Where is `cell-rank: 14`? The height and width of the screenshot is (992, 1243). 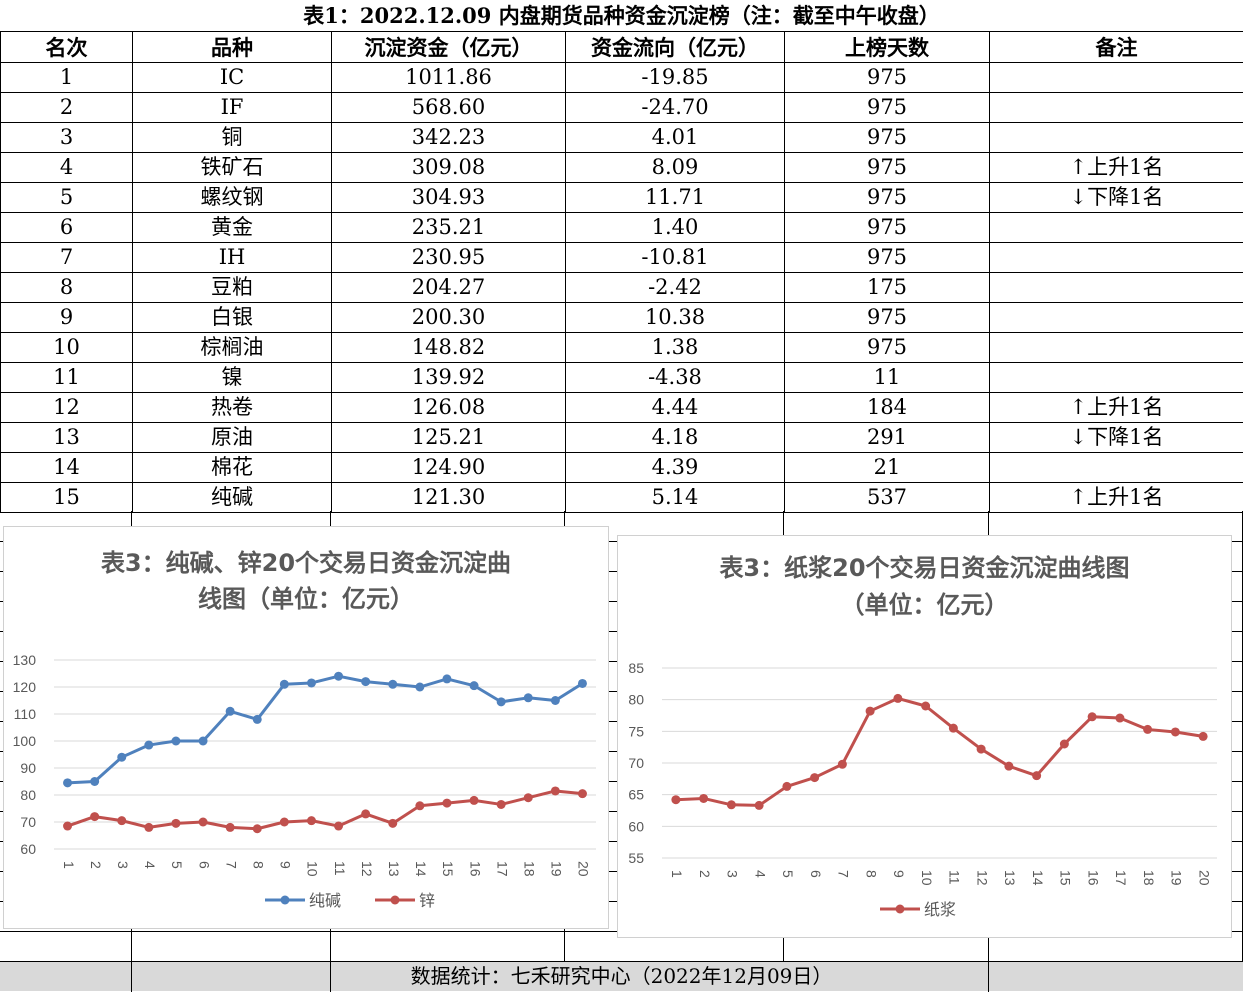 cell-rank: 14 is located at coordinates (67, 468).